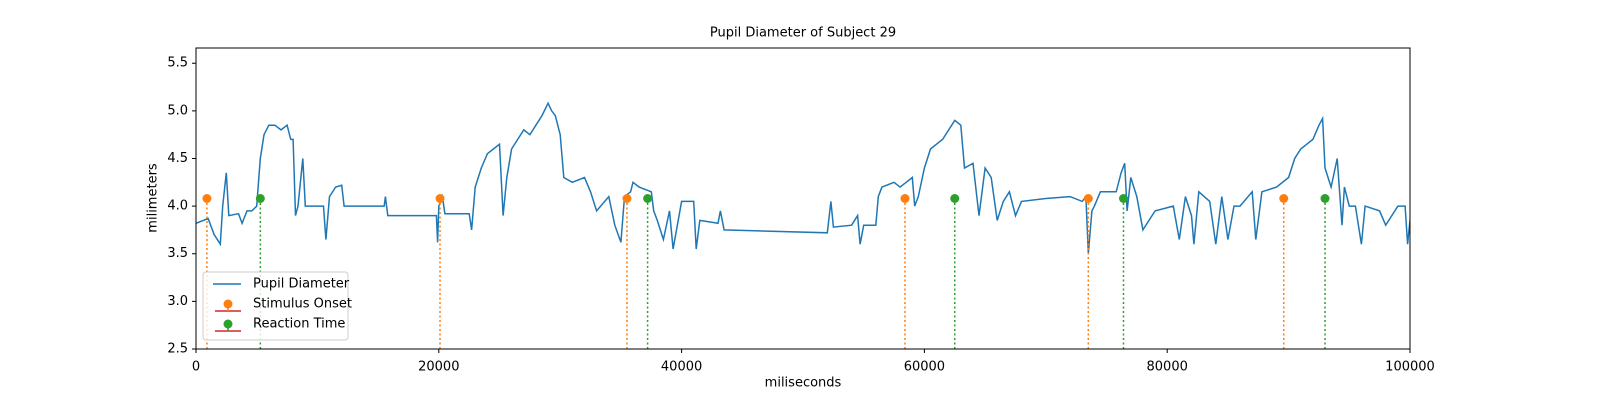  Describe the element at coordinates (177, 110) in the screenshot. I see `y-tick-label: 5.0` at that location.